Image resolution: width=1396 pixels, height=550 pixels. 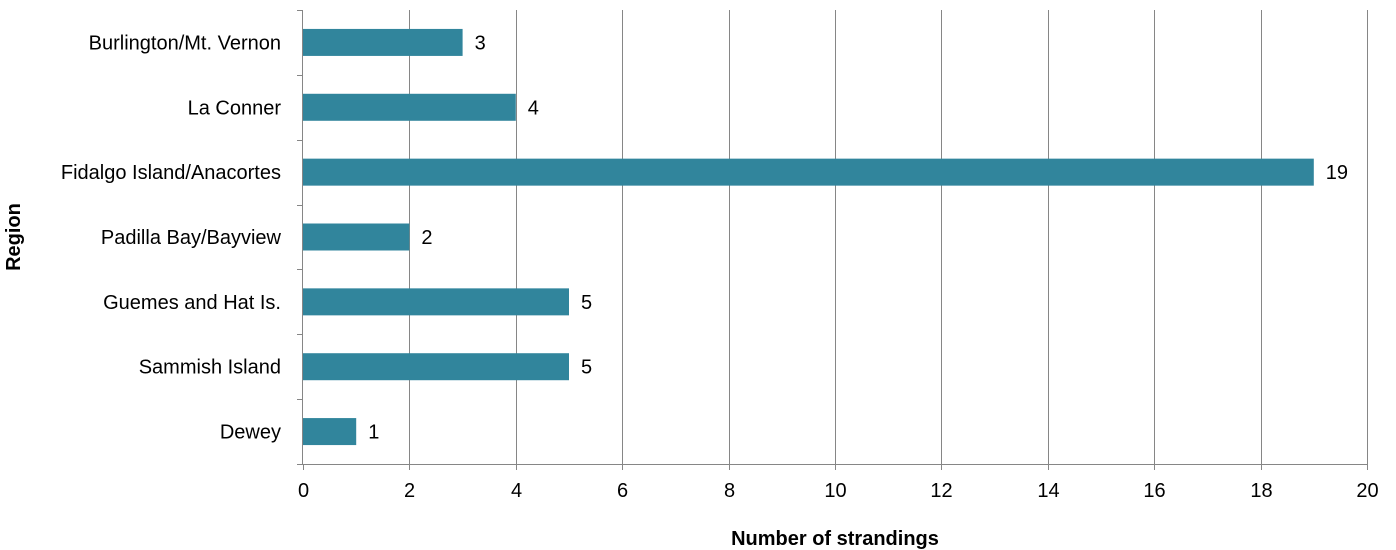 I want to click on x-tick-label: 18, so click(x=1261, y=491).